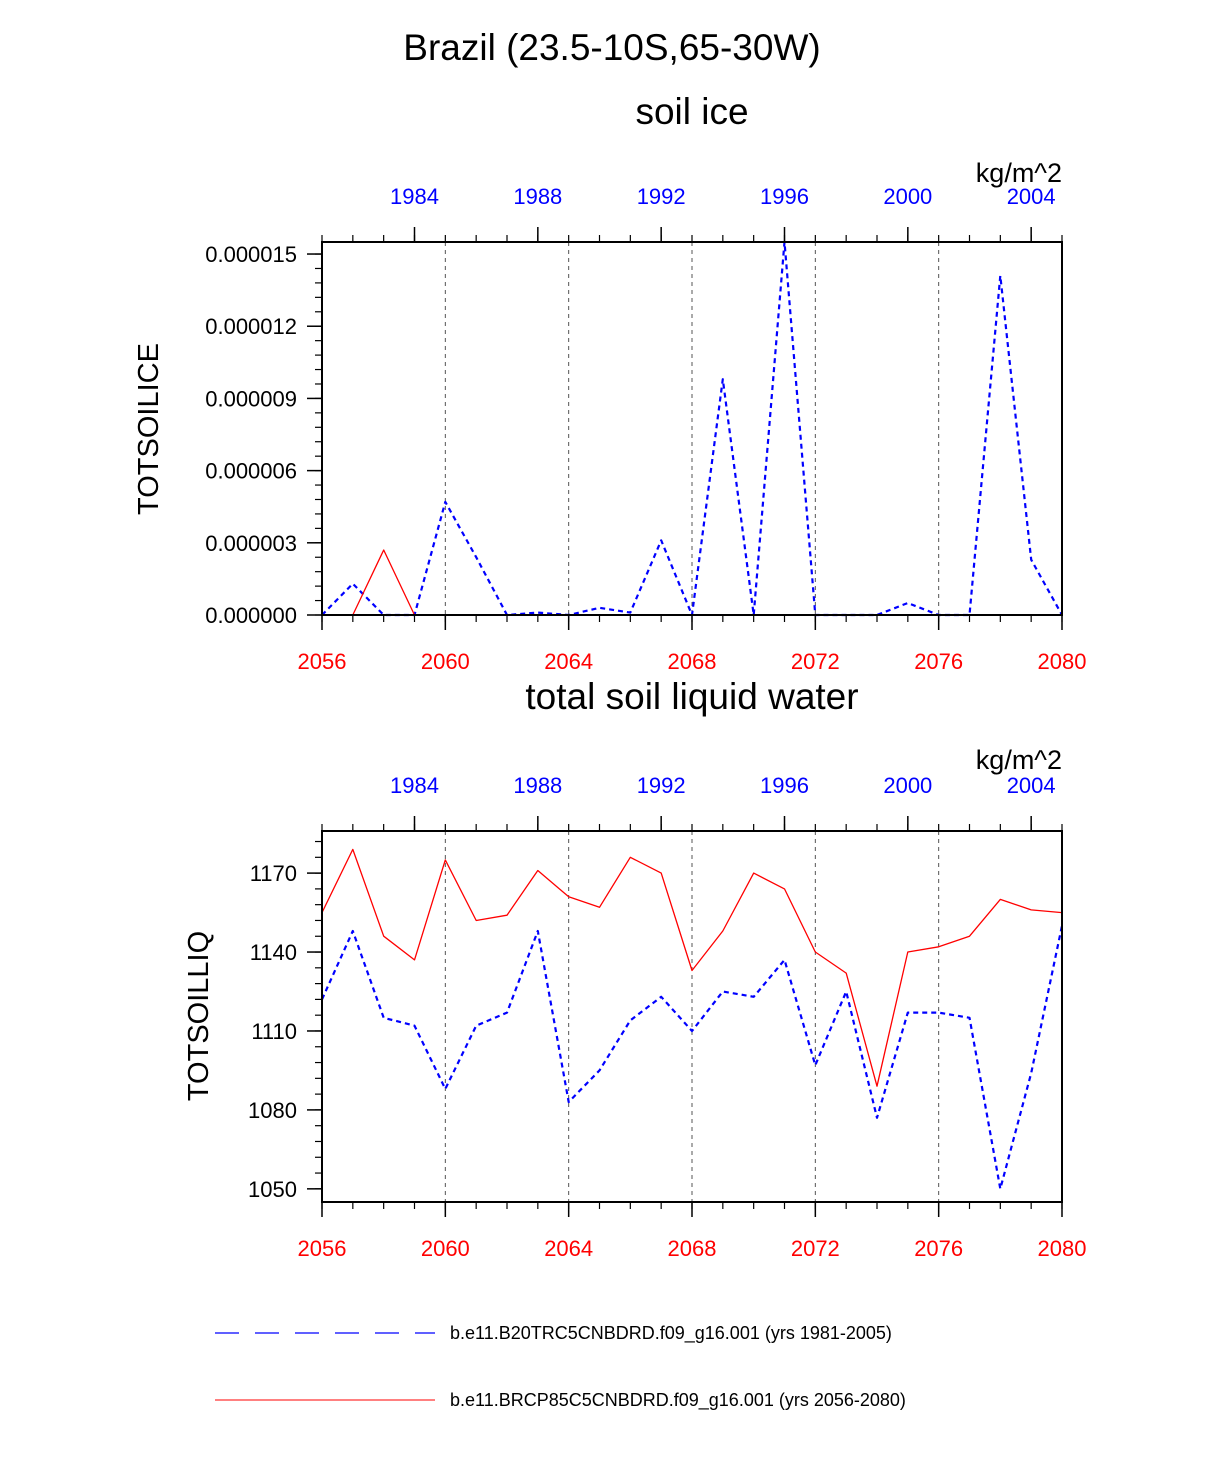 The height and width of the screenshot is (1470, 1224). I want to click on soil-ice-title: soil ice, so click(691, 111).